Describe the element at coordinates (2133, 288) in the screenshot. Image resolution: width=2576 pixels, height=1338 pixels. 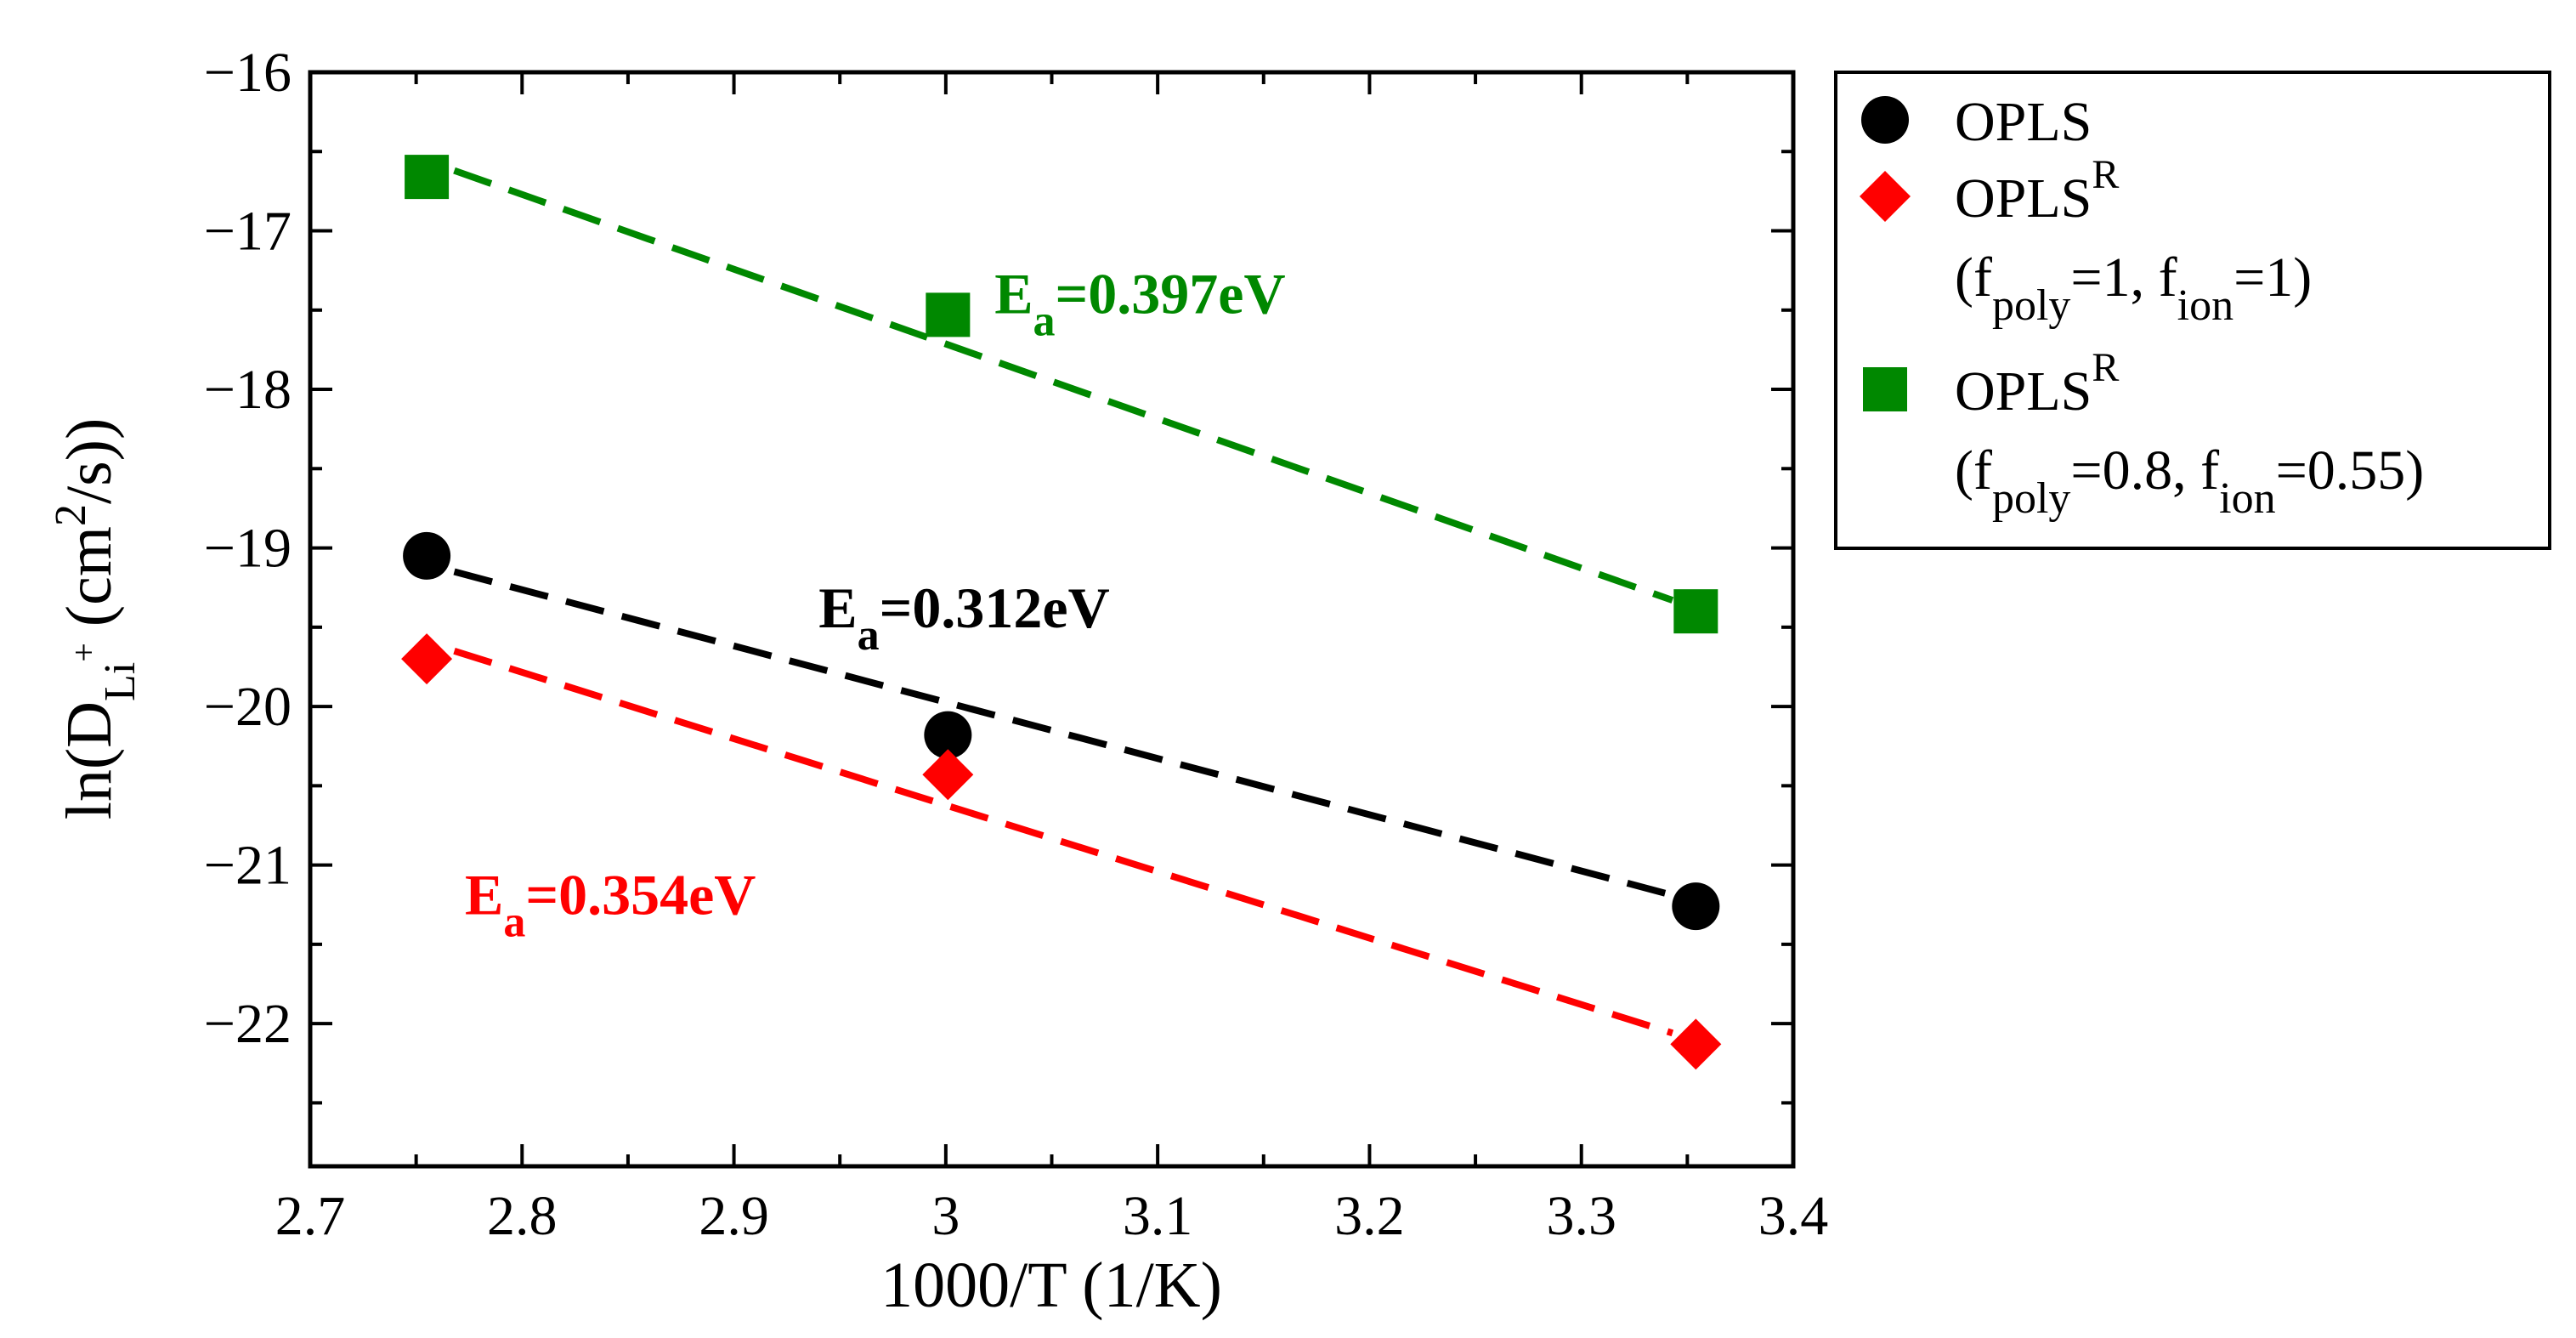
I see `legend-params-series-2: (fpoly=1, fion=1)` at that location.